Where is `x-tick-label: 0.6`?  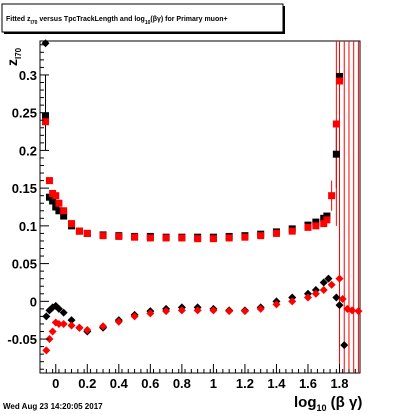 x-tick-label: 0.6 is located at coordinates (150, 383).